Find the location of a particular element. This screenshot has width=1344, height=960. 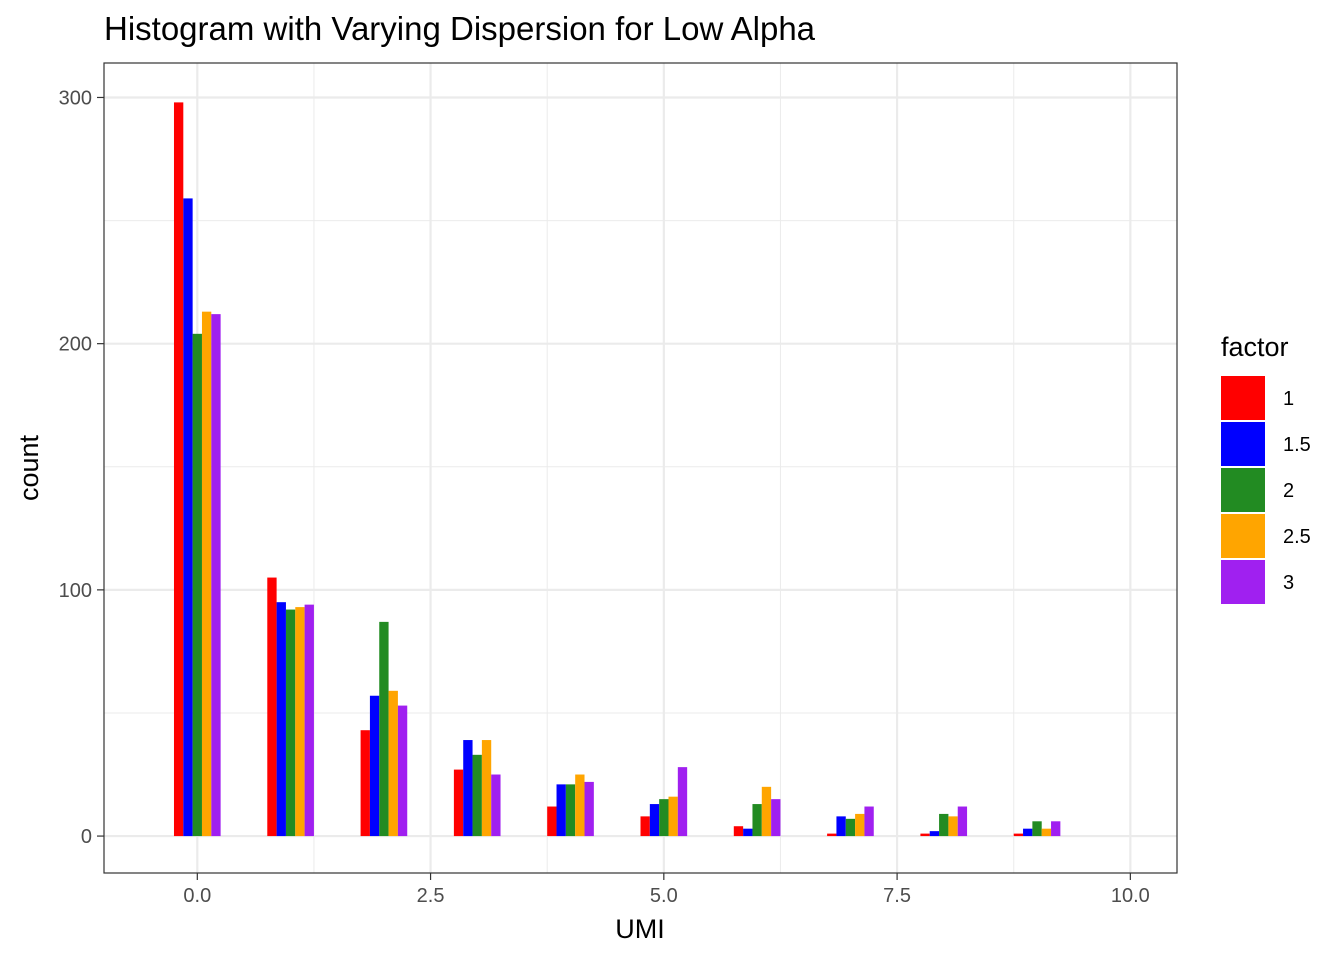

legend-label: 2.5 is located at coordinates (1297, 537).